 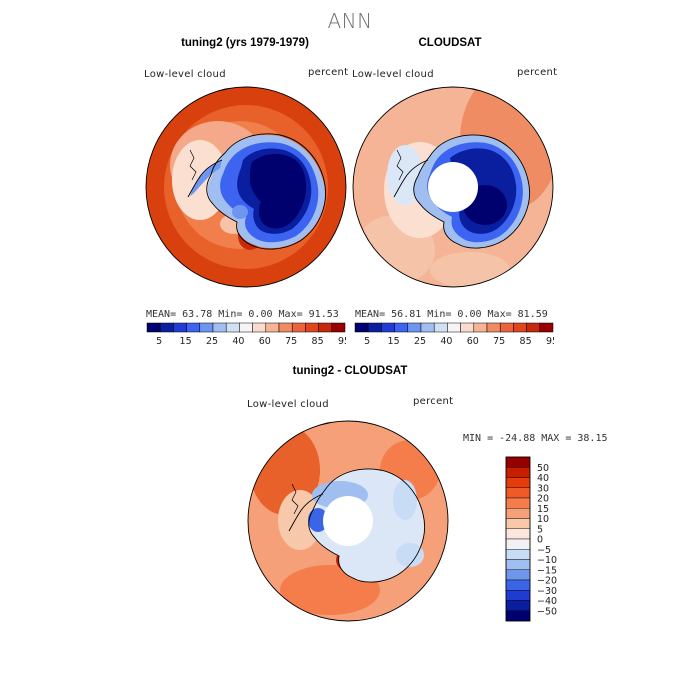 What do you see at coordinates (547, 560) in the screenshot?
I see `colorbar-tick-label: −10` at bounding box center [547, 560].